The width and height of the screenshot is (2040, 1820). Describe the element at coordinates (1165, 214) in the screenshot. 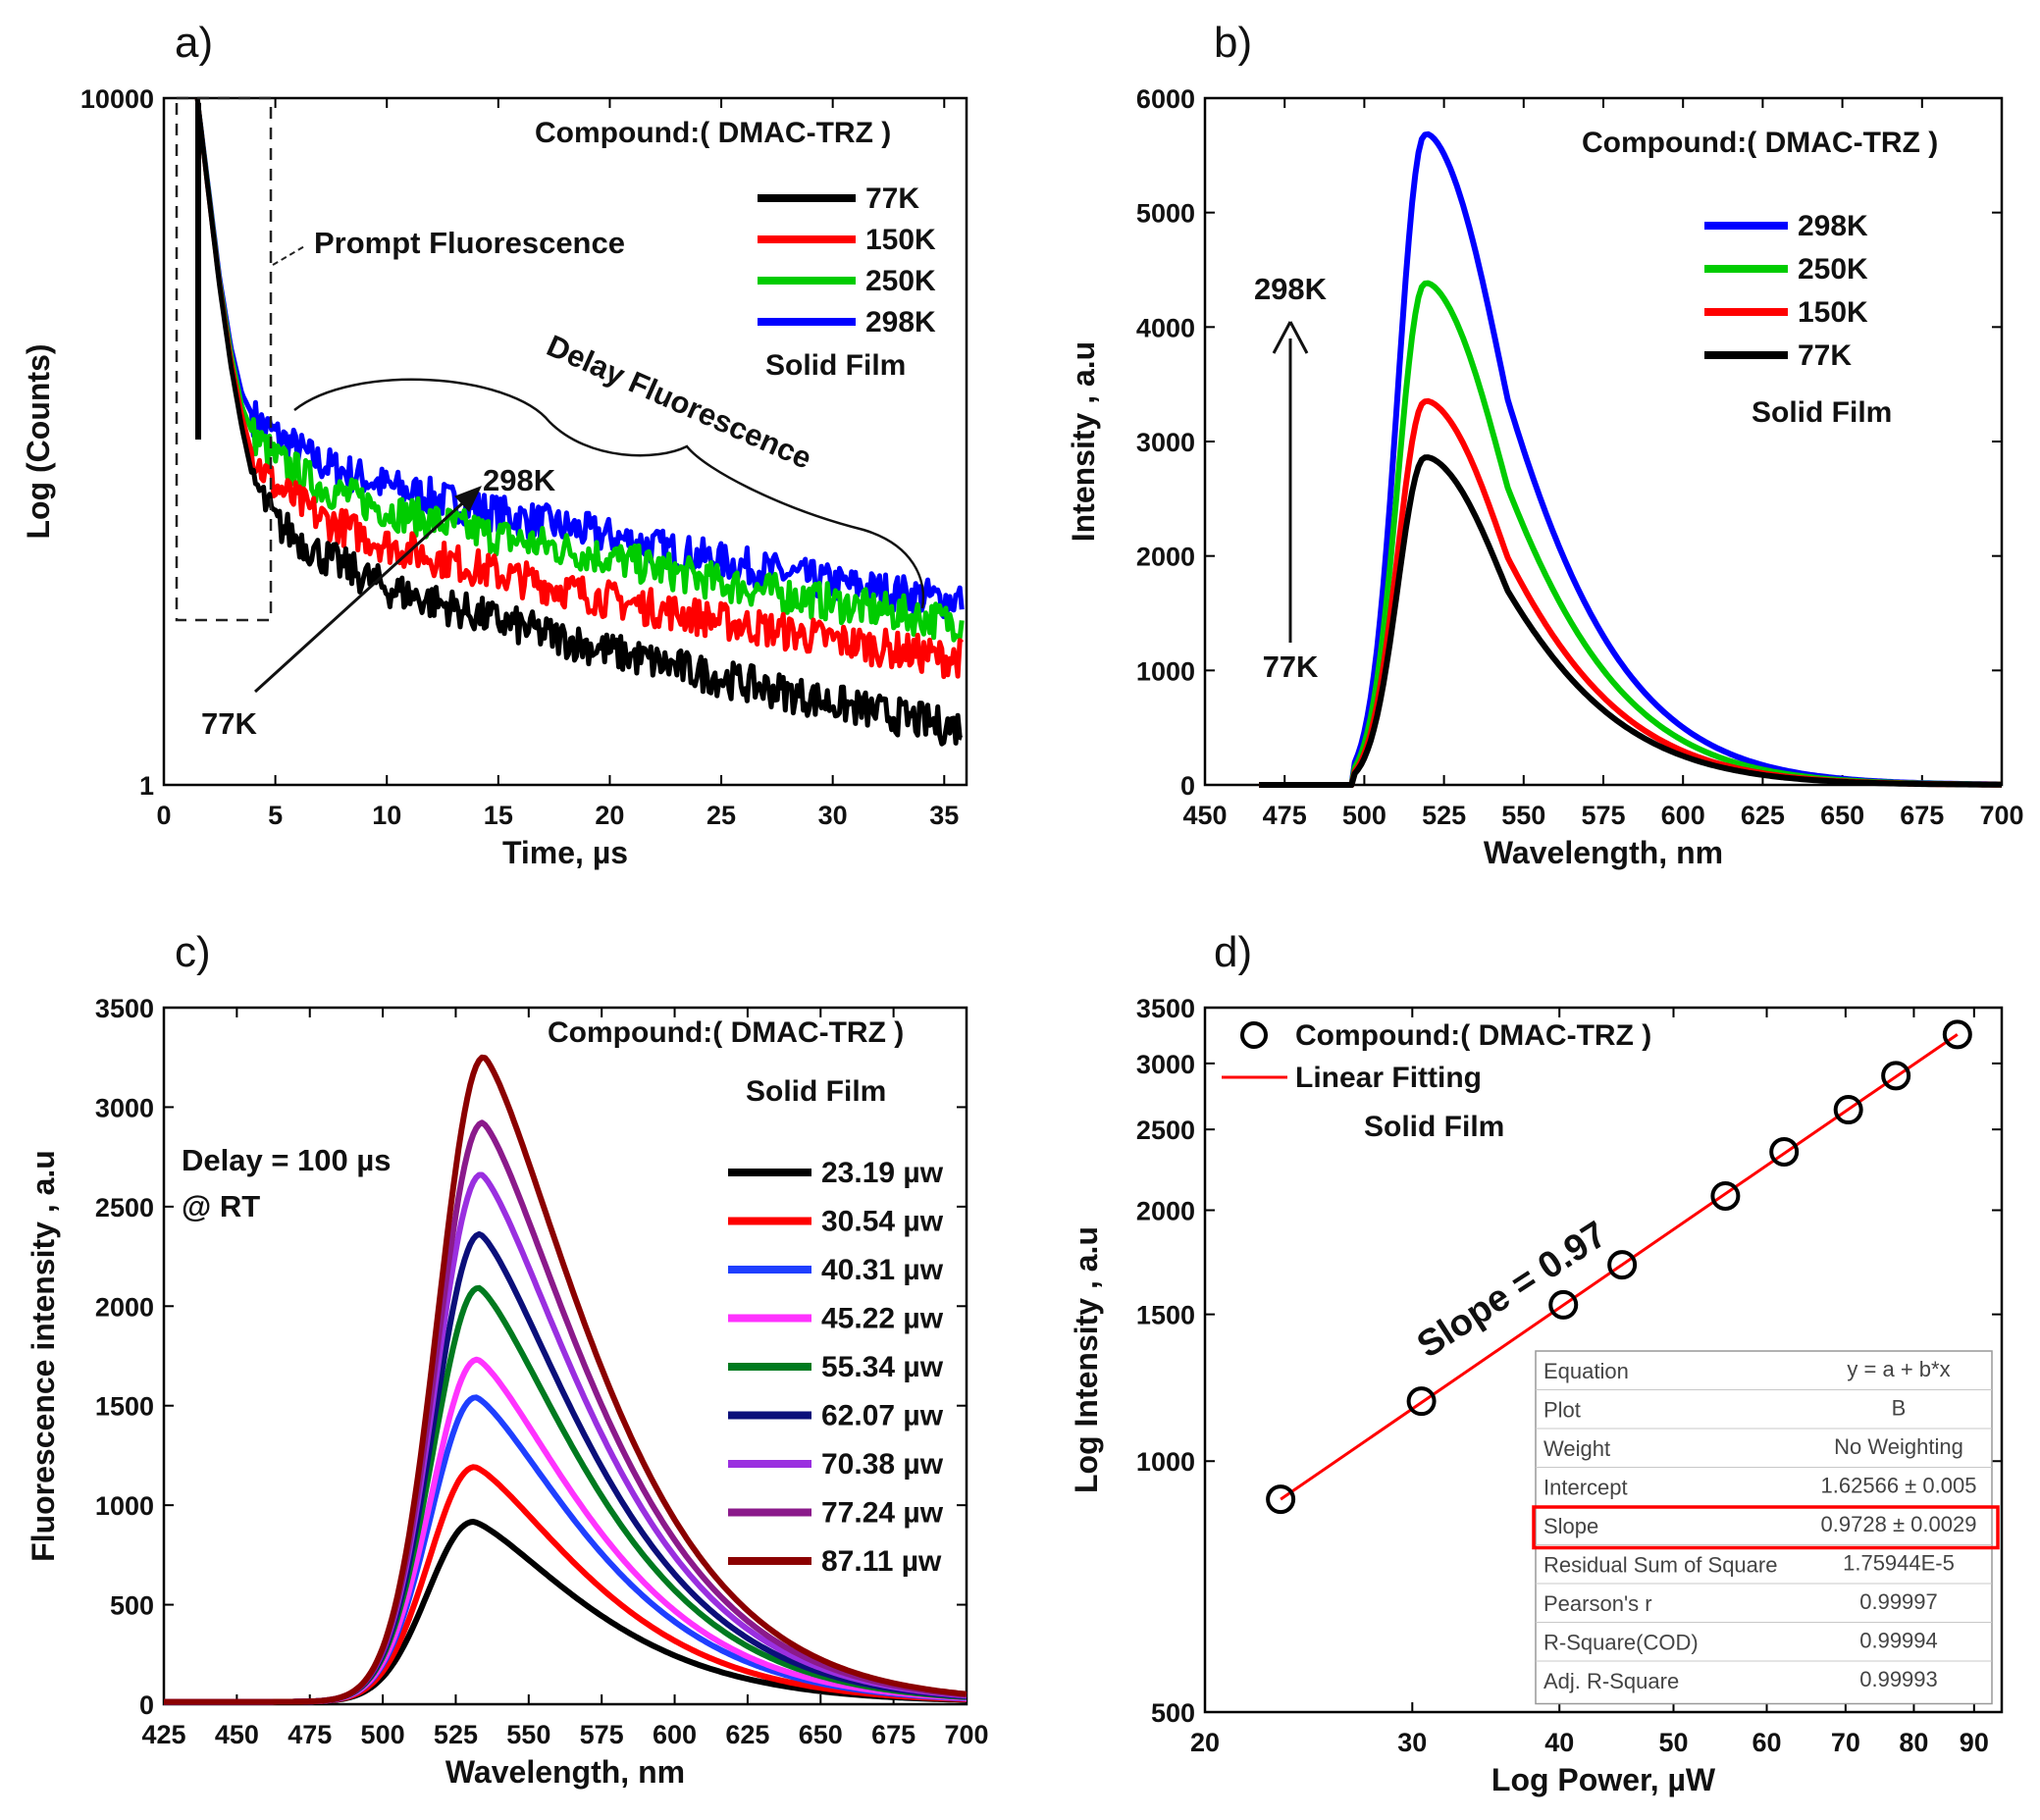

I see `y-tick-label: 5000` at that location.